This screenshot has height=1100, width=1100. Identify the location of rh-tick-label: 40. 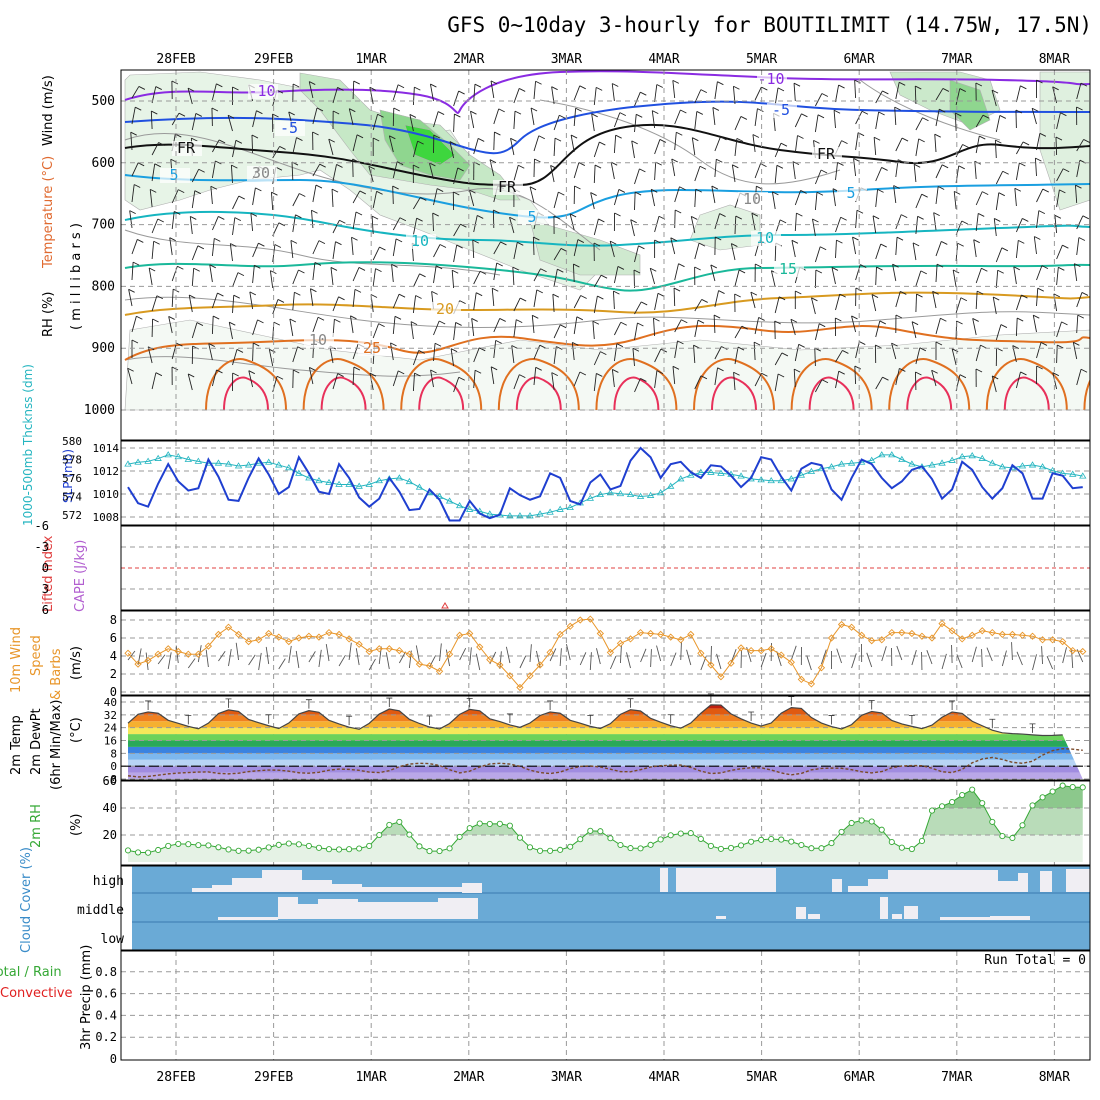
(110, 808).